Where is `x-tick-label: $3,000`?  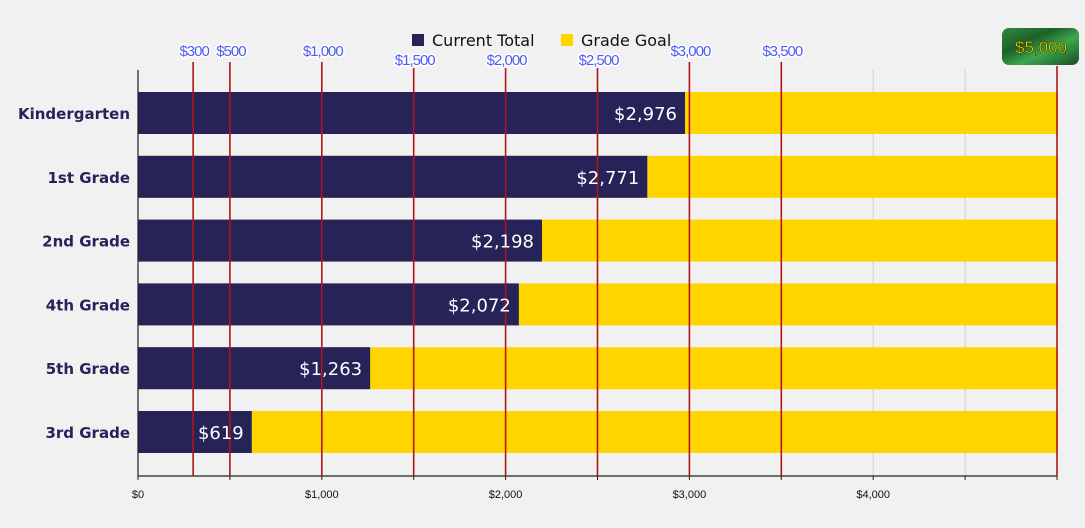
x-tick-label: $3,000 is located at coordinates (690, 495).